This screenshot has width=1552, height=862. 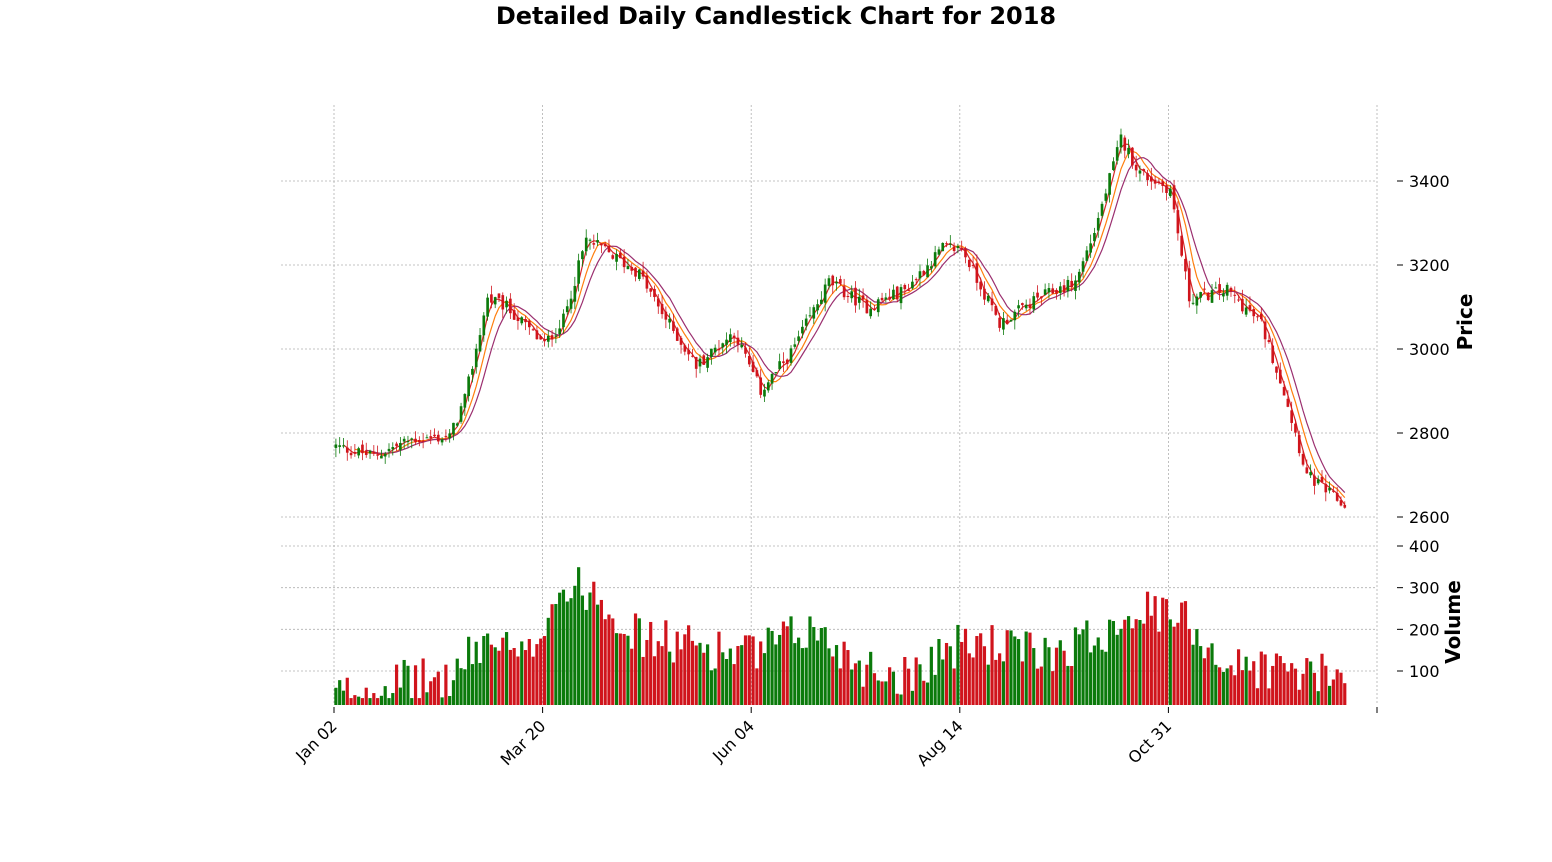 I want to click on volume-tick-label: 300, so click(x=1424, y=588).